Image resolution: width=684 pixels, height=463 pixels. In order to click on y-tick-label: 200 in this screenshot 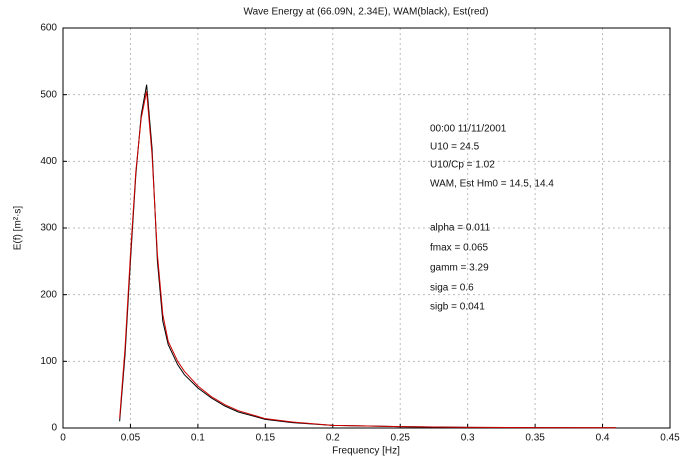, I will do `click(48, 294)`.